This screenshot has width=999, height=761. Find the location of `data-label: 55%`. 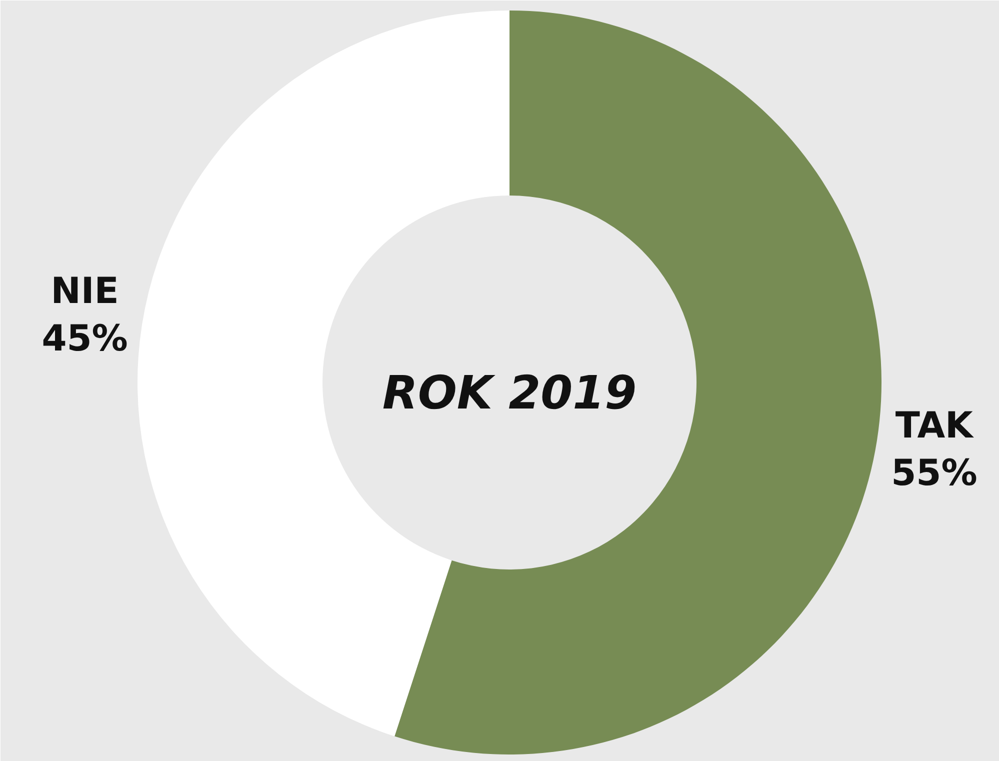

data-label: 55% is located at coordinates (934, 473).